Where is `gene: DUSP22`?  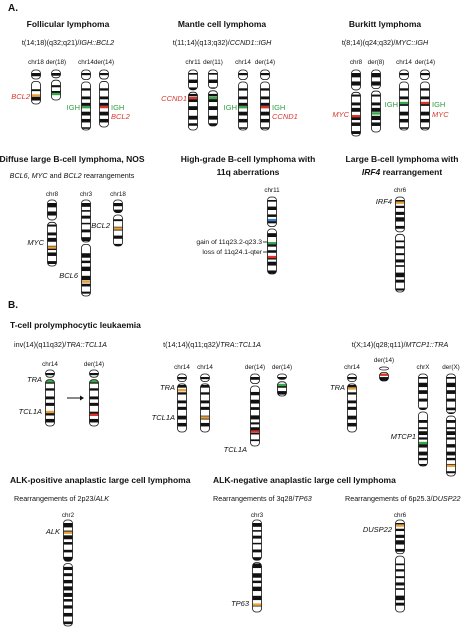 gene: DUSP22 is located at coordinates (447, 498).